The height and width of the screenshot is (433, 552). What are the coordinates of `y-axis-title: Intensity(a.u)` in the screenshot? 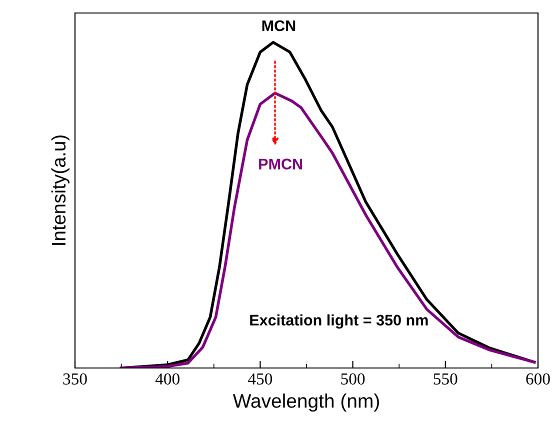 It's located at (60, 190).